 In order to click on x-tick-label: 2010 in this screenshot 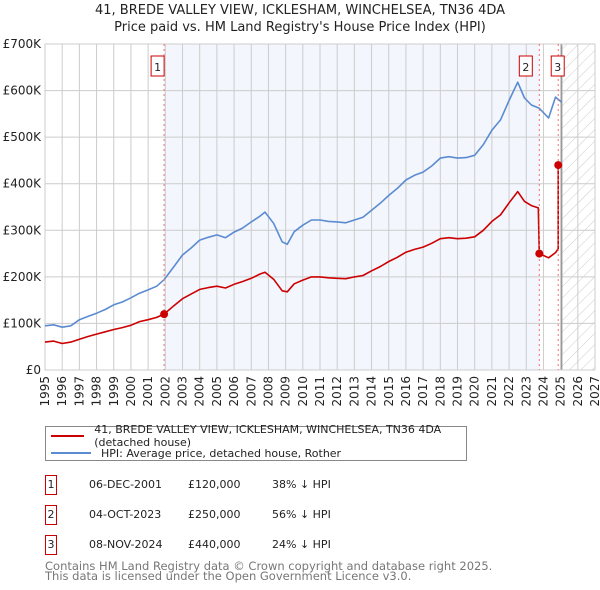, I will do `click(303, 391)`.